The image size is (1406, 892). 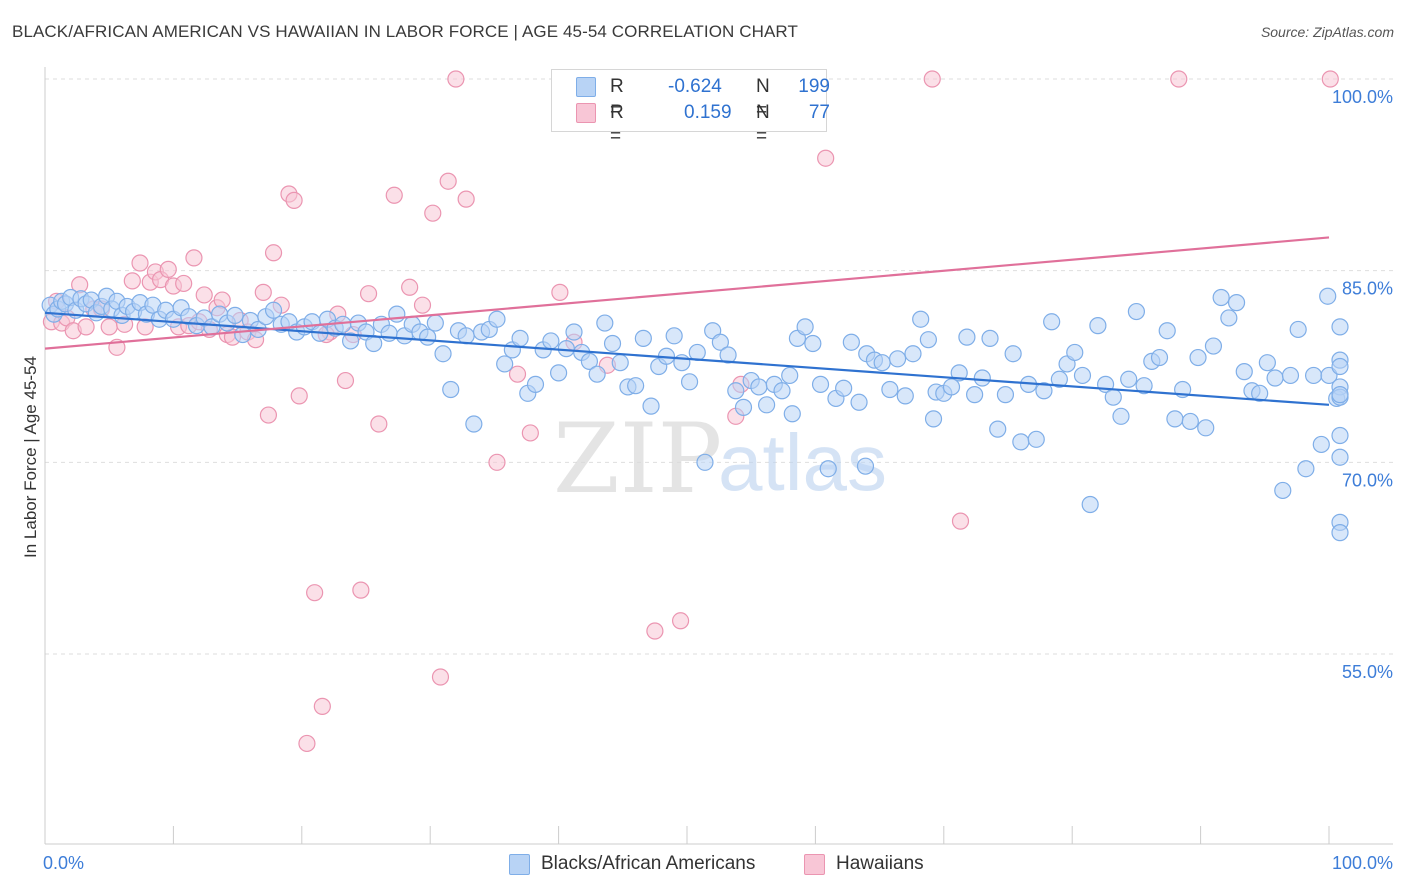 What do you see at coordinates (690, 108) in the screenshot?
I see `correlation-legend: R = -0.624 N = 199 R = 0.159 N = 77` at bounding box center [690, 108].